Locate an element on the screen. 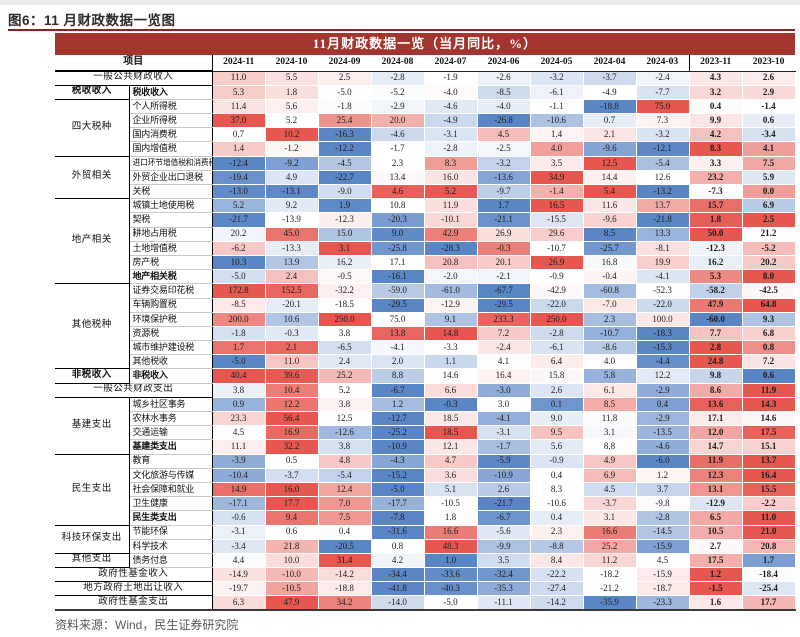  value-cell: 39.6 is located at coordinates (291, 376).